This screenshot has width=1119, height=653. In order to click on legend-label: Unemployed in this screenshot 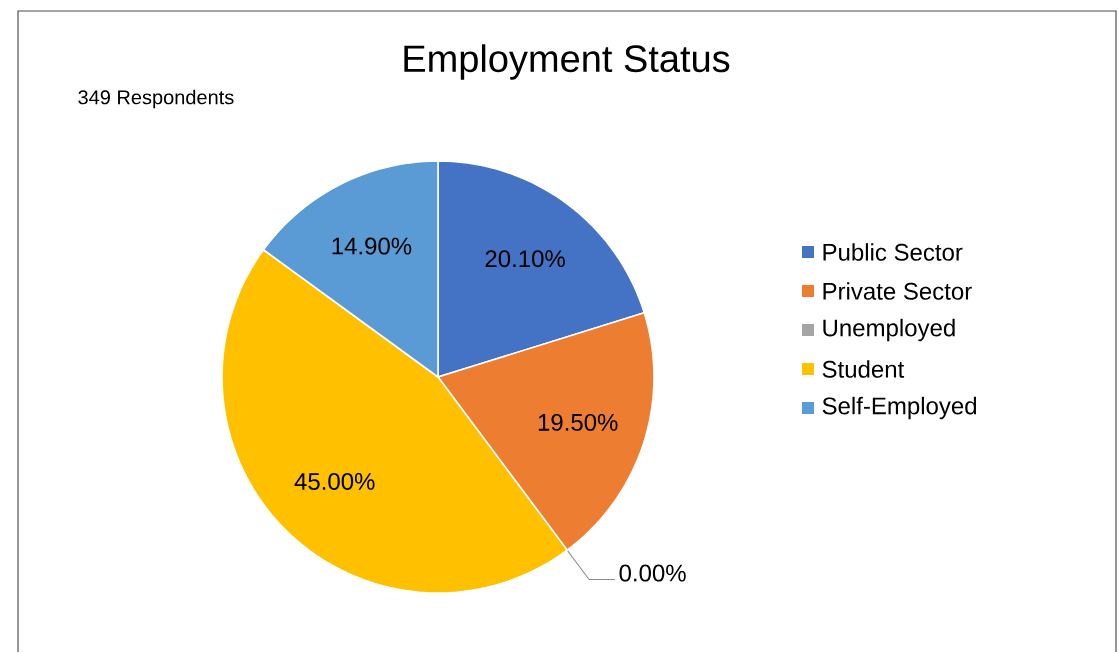, I will do `click(889, 330)`.